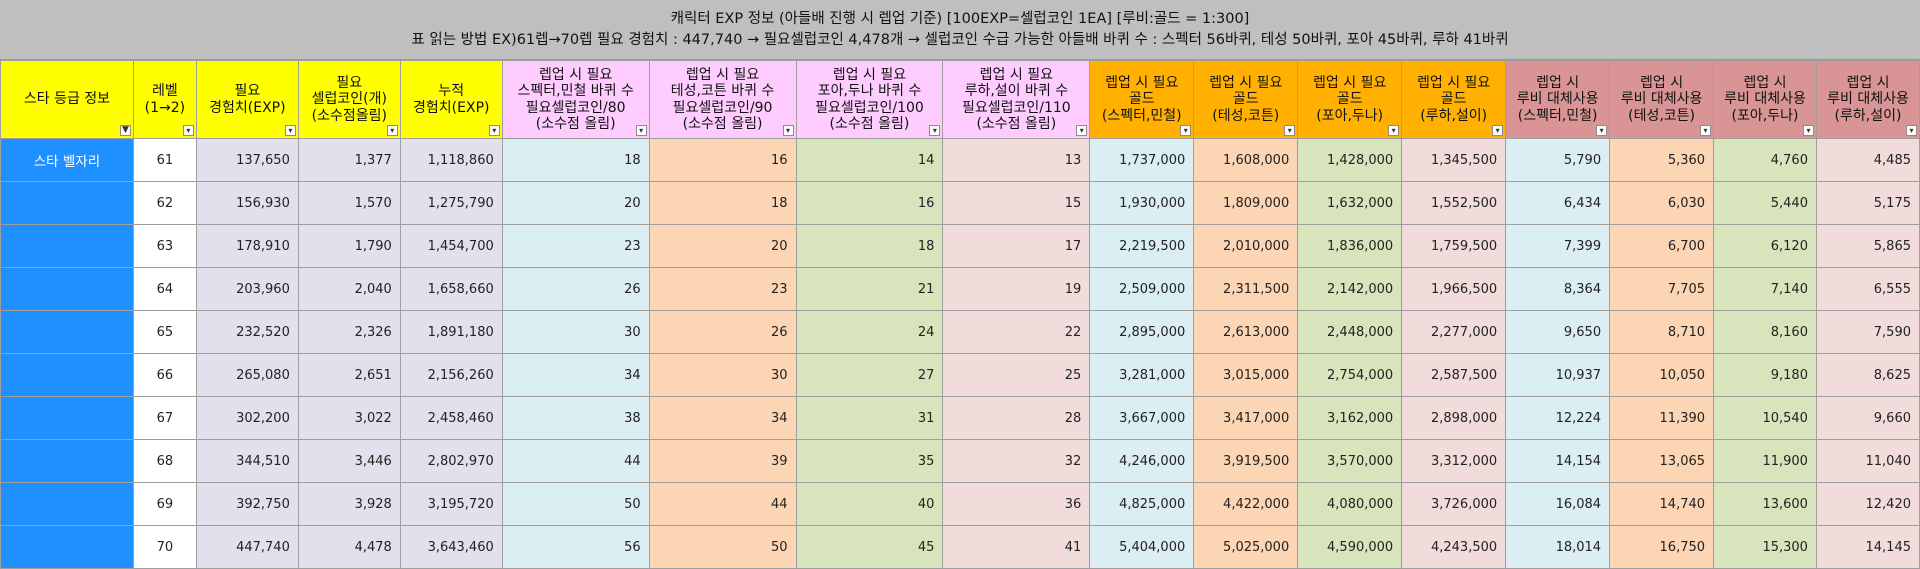 The width and height of the screenshot is (1920, 569). What do you see at coordinates (575, 203) in the screenshot?
I see `data-cell: 20` at bounding box center [575, 203].